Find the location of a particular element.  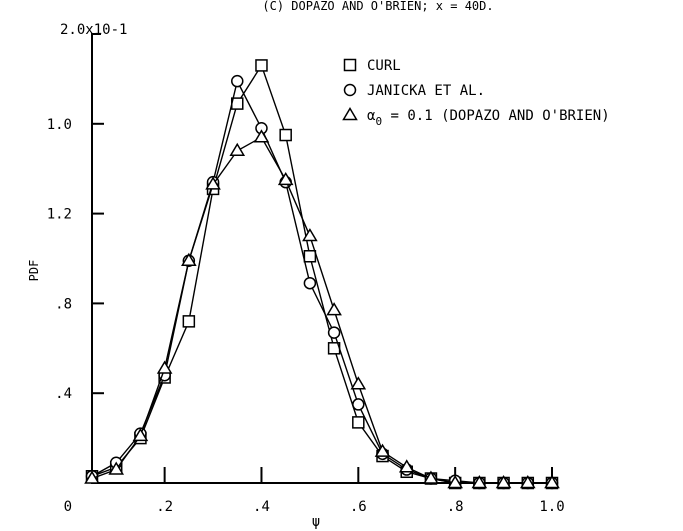

x-tick-label: 1.0 is located at coordinates (551, 507).